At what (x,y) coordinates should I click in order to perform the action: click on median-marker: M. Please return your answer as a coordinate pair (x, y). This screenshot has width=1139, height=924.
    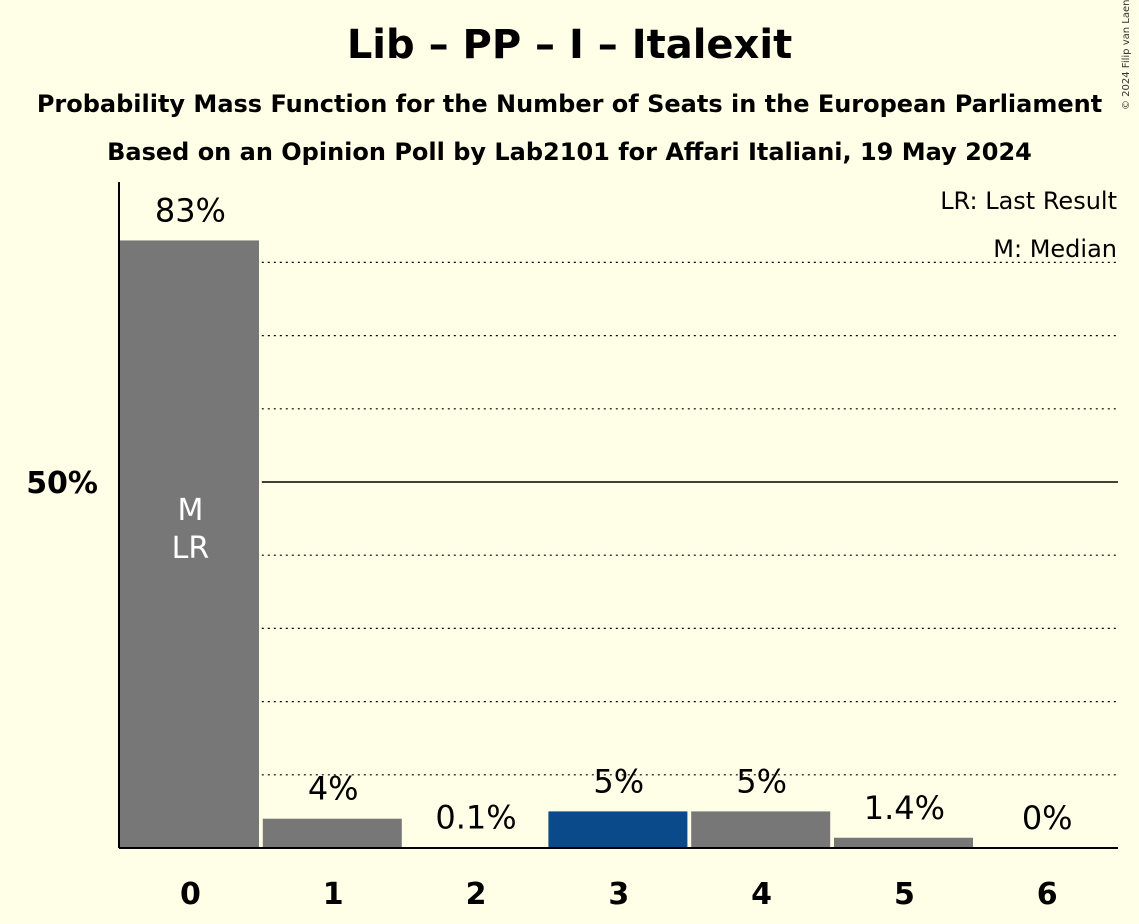
    Looking at the image, I should click on (190, 510).